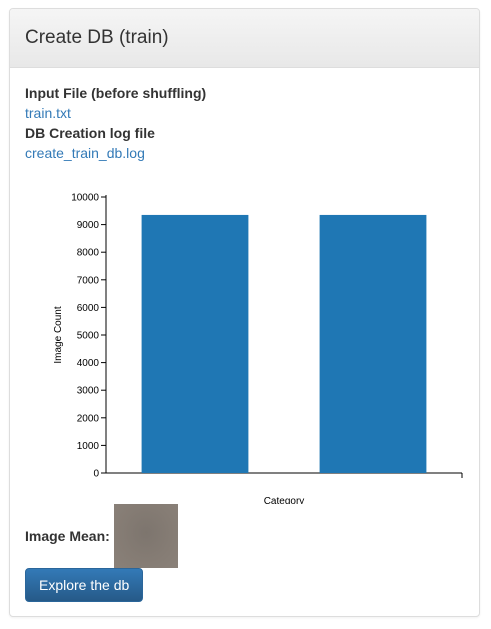  I want to click on input-file-link: train.txt, so click(48, 113).